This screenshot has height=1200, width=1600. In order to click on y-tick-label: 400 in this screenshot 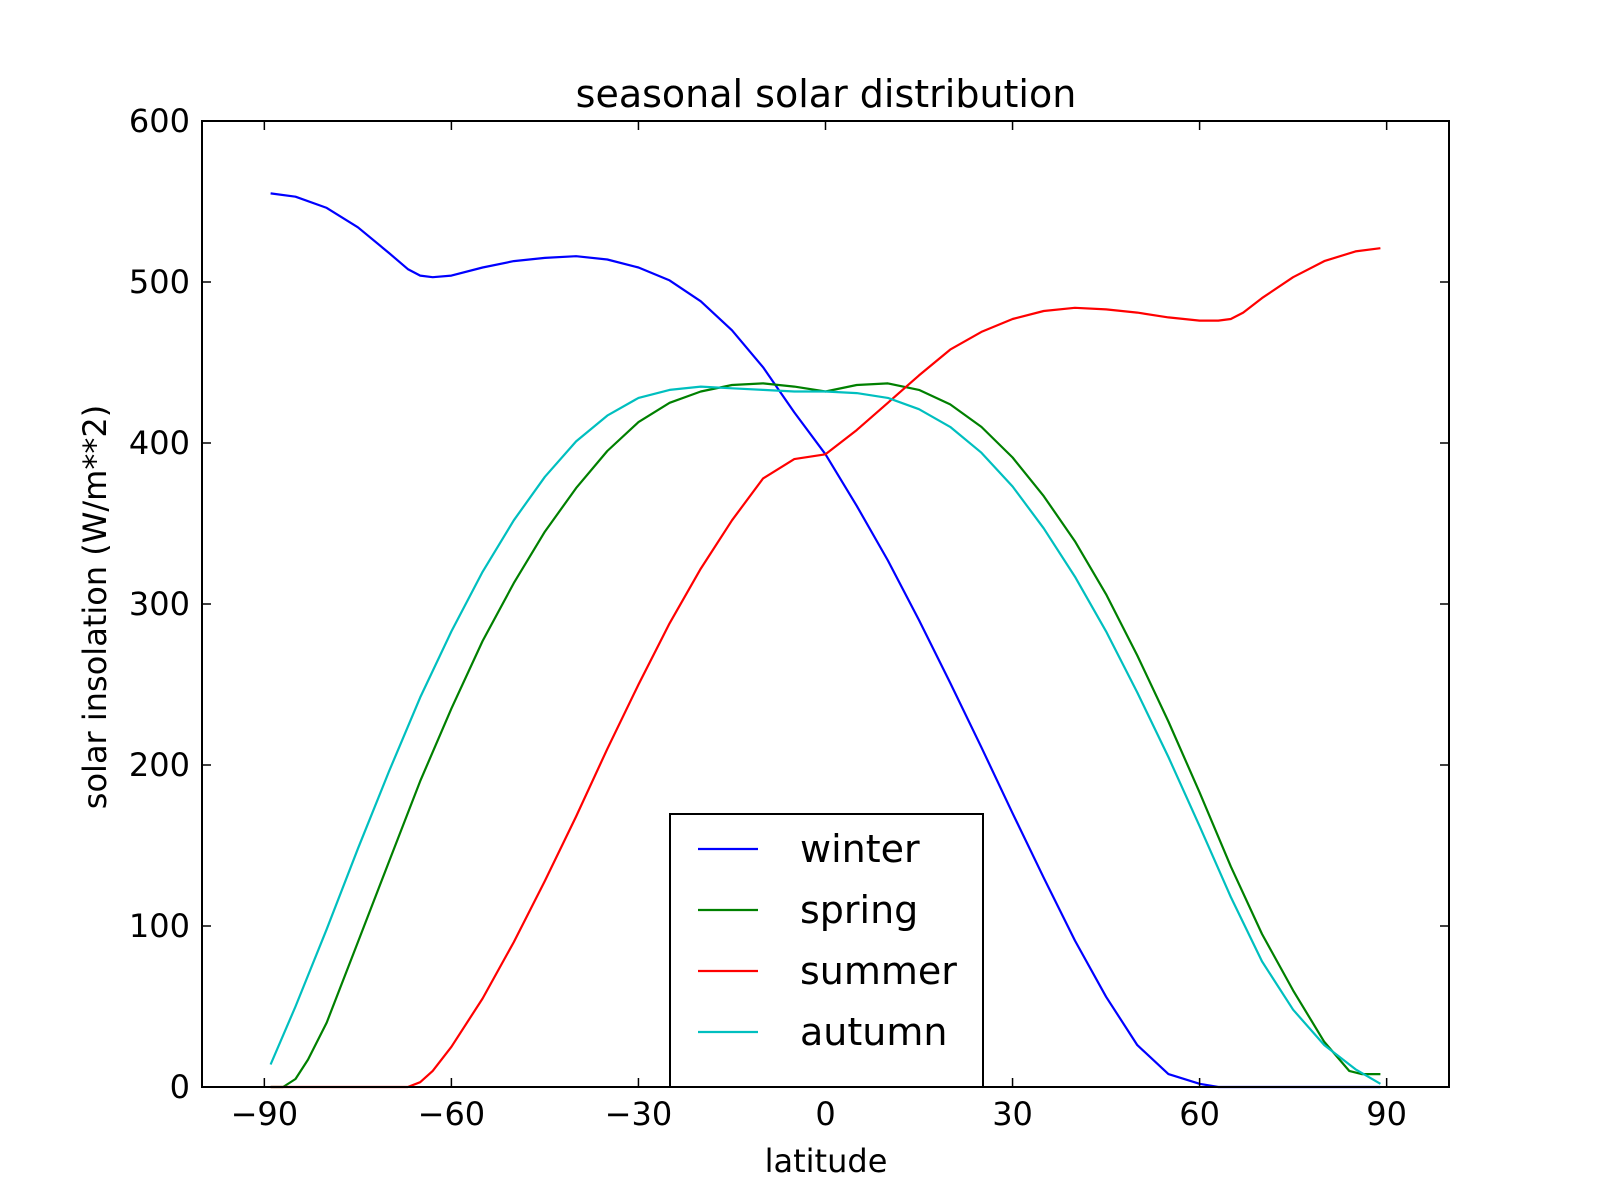, I will do `click(159, 443)`.